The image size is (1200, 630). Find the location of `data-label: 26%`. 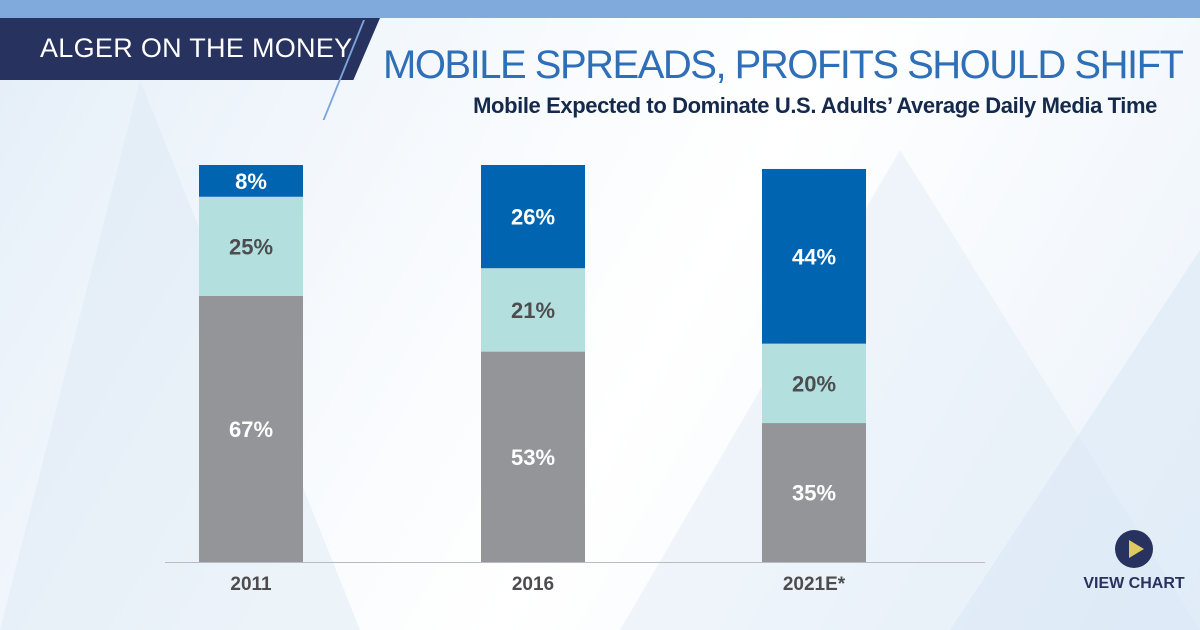

data-label: 26% is located at coordinates (533, 217).